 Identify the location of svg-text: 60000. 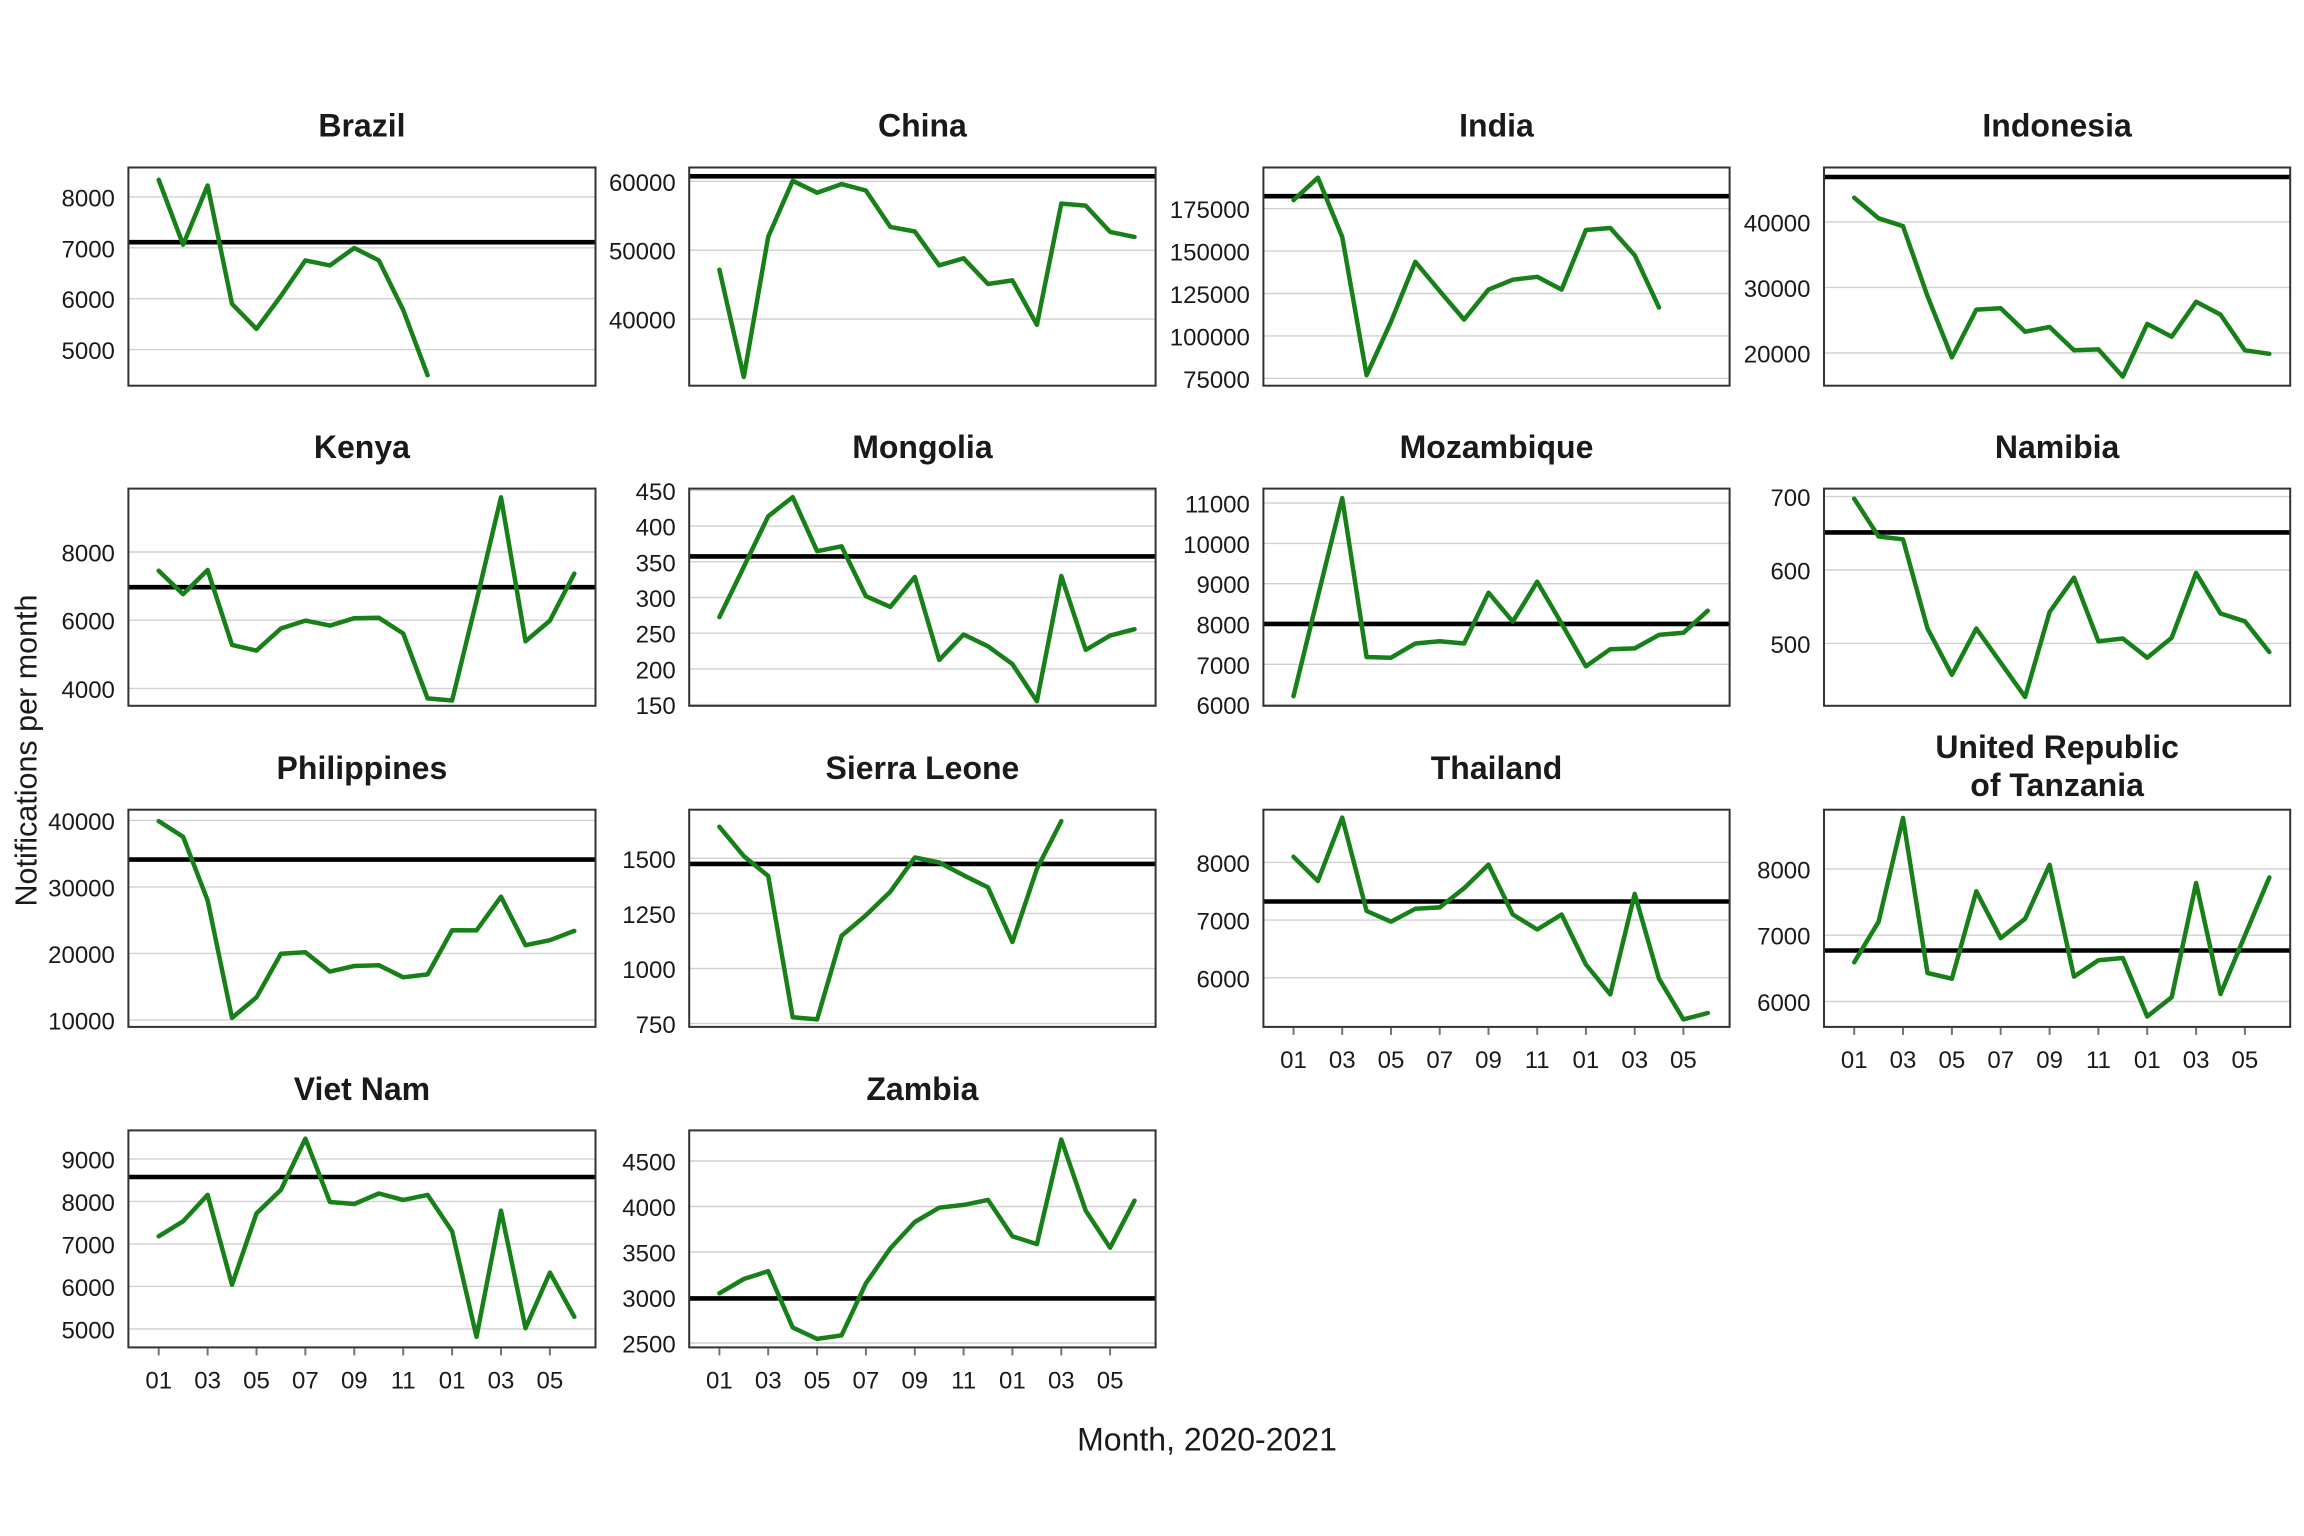
(642, 183).